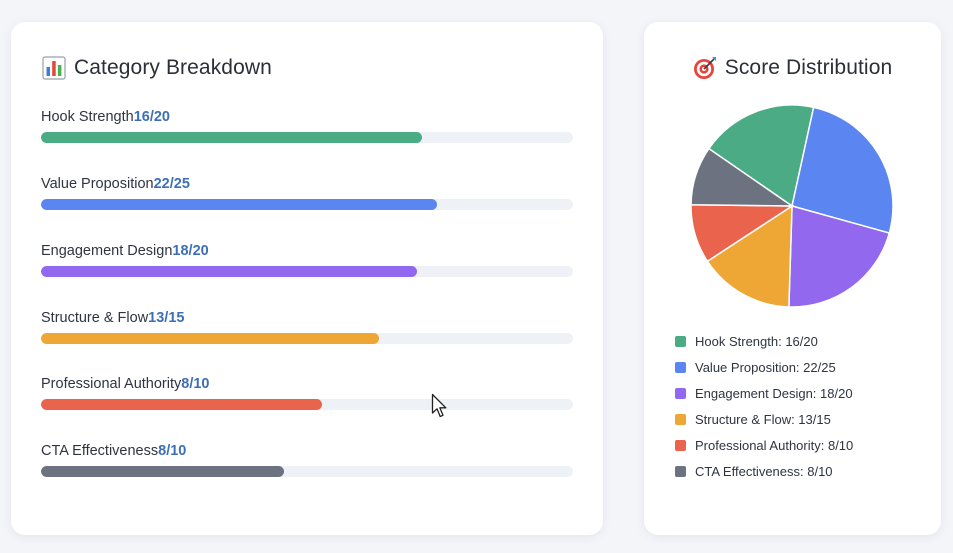 The height and width of the screenshot is (553, 953). I want to click on legend-label: Structure & Flow: 13/15, so click(763, 419).